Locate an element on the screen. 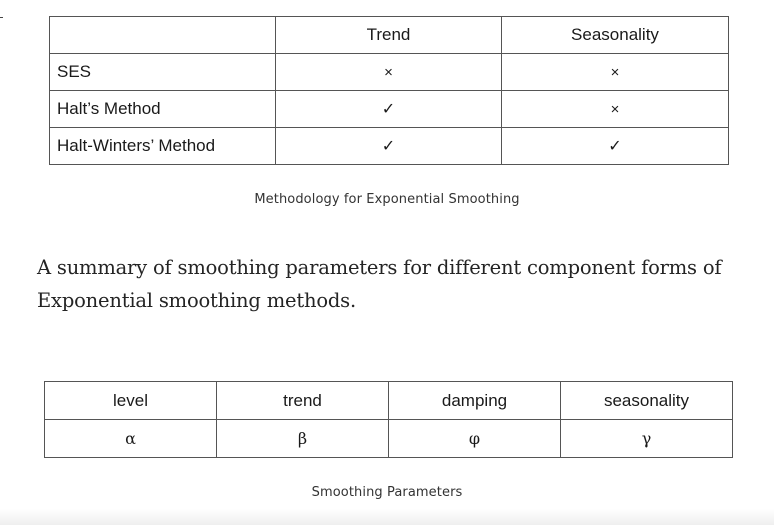 Image resolution: width=774 pixels, height=525 pixels. param-alpha: α is located at coordinates (130, 438).